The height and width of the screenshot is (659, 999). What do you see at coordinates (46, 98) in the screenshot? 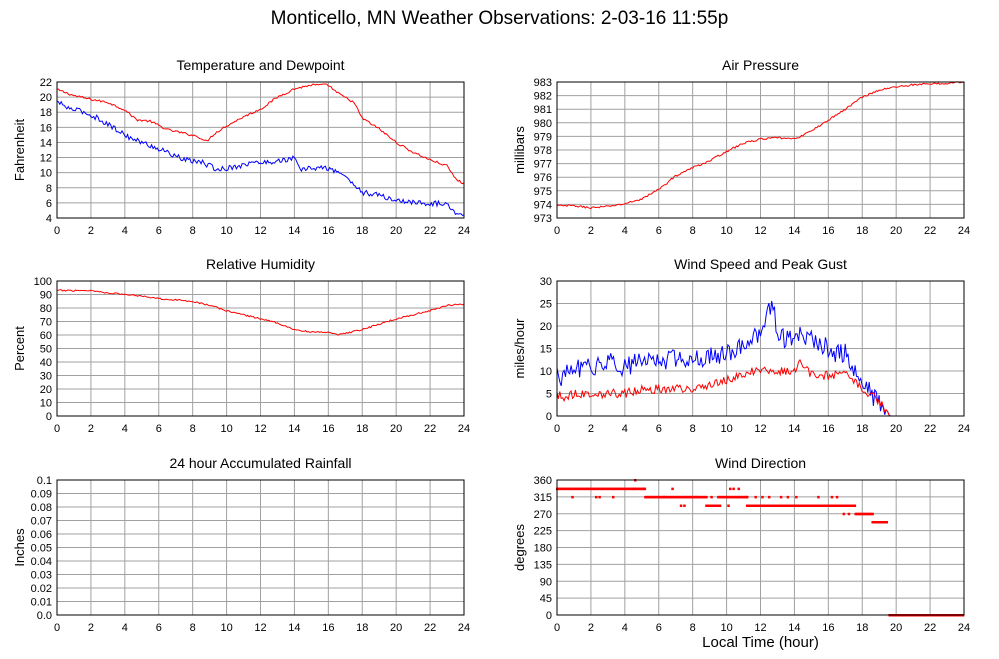
I see `y-tick-label: 20` at bounding box center [46, 98].